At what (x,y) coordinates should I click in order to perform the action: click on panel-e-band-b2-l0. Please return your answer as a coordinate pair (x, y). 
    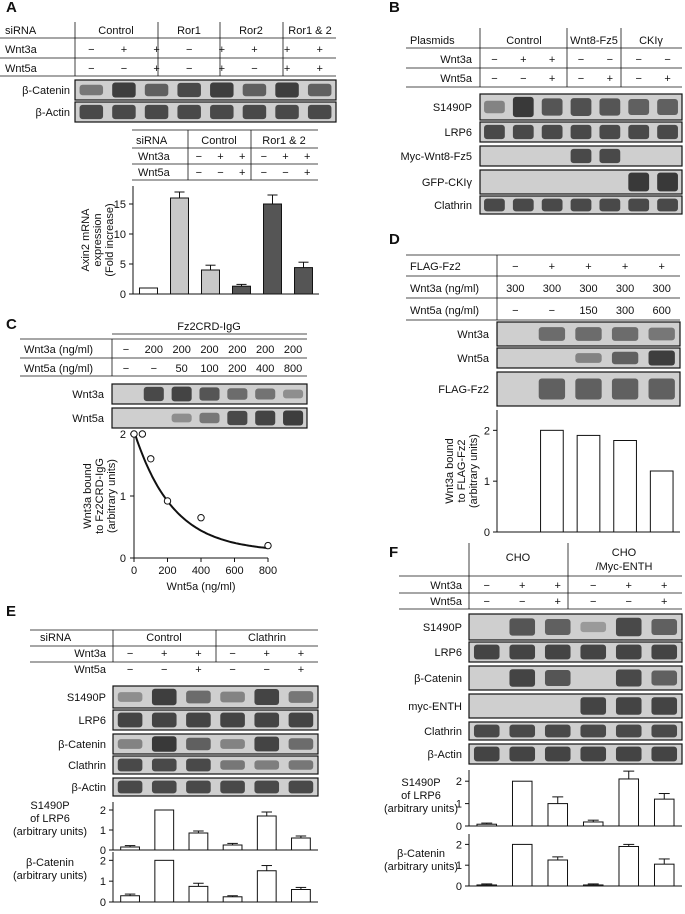
    Looking at the image, I should click on (130, 744).